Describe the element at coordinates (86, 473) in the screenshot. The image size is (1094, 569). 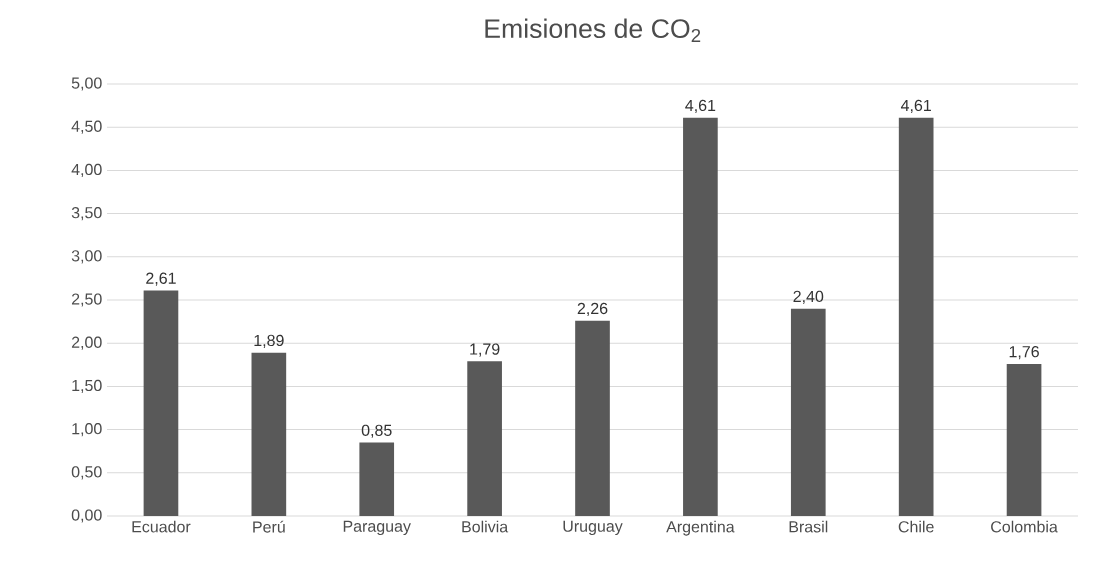
I see `y-tick-label: 0,50` at that location.